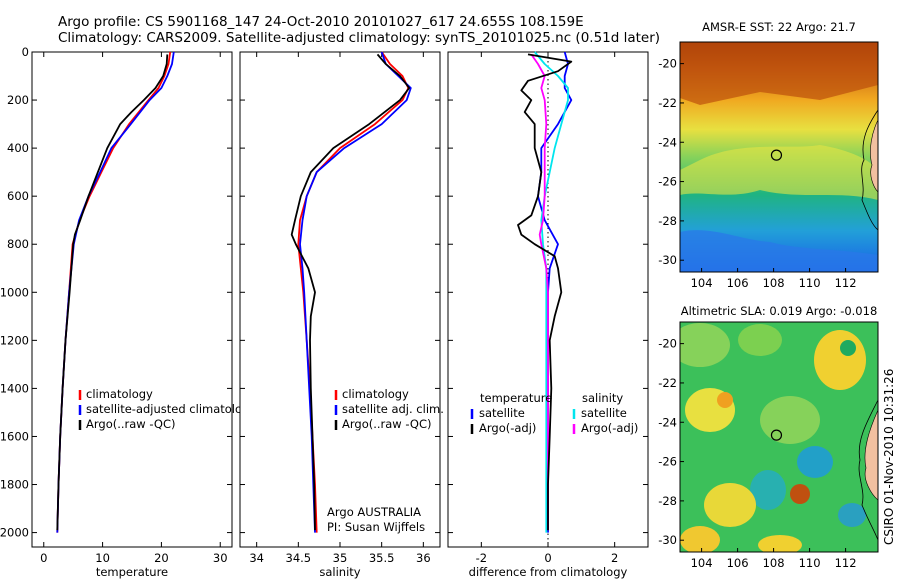 The width and height of the screenshot is (900, 580). I want to click on y-tick-label: 600, so click(18, 196).